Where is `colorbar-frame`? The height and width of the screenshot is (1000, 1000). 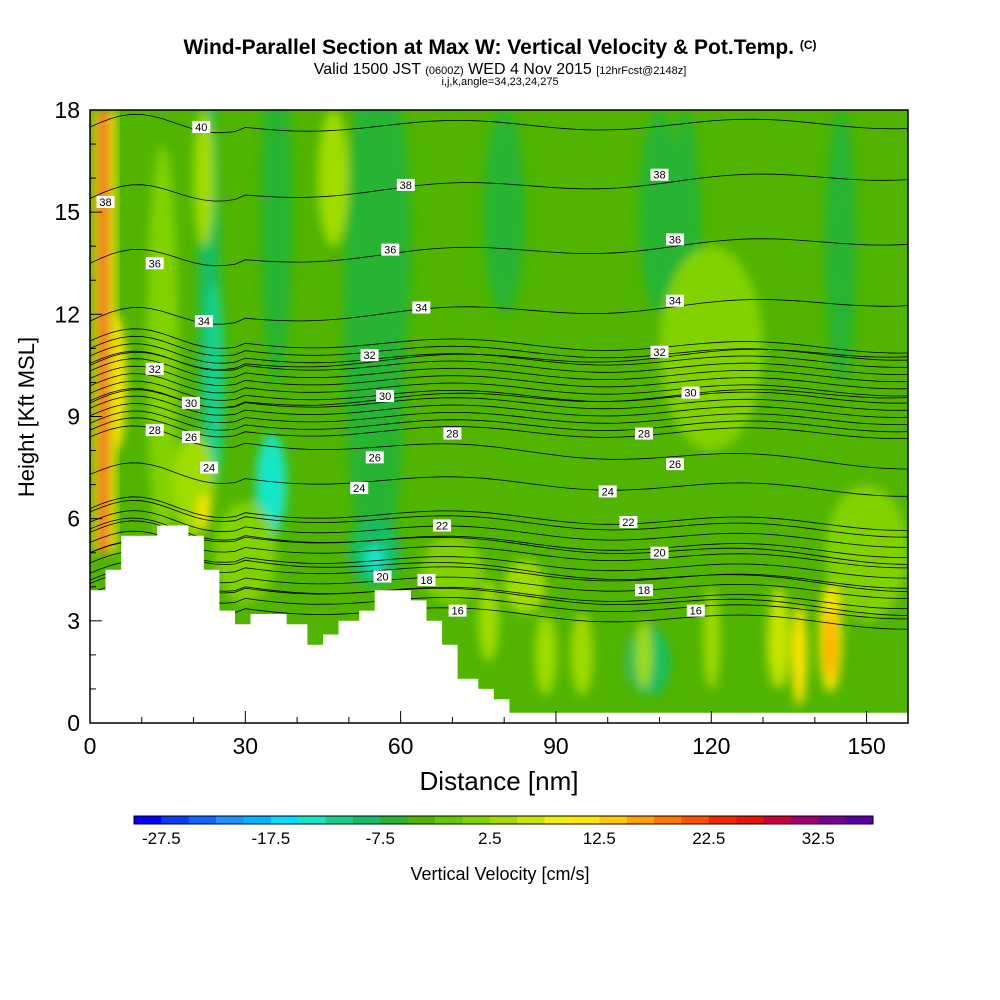 colorbar-frame is located at coordinates (503, 820).